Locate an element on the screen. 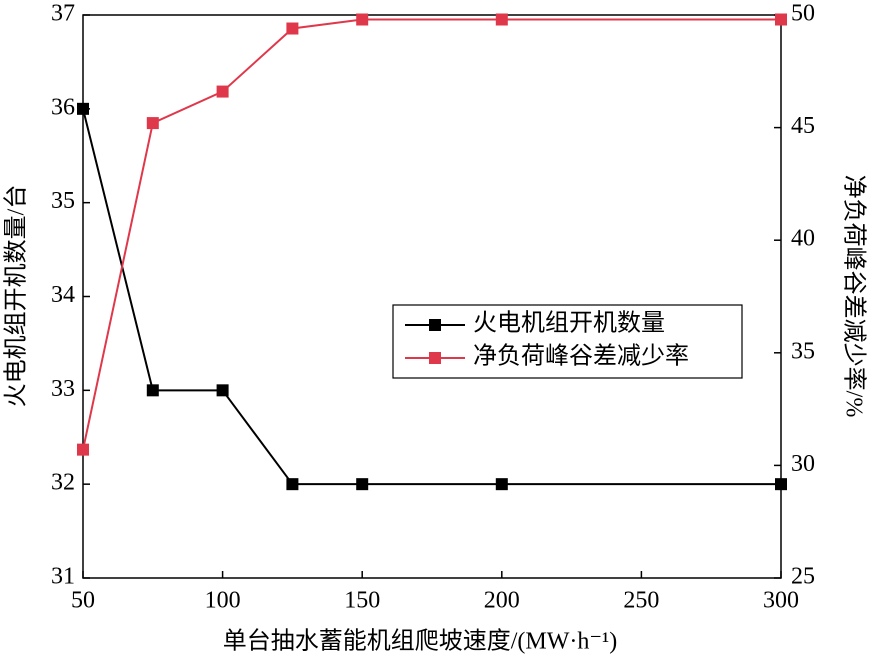 Image resolution: width=888 pixels, height=665 pixels. y2-tick-label: 25 is located at coordinates (803, 577).